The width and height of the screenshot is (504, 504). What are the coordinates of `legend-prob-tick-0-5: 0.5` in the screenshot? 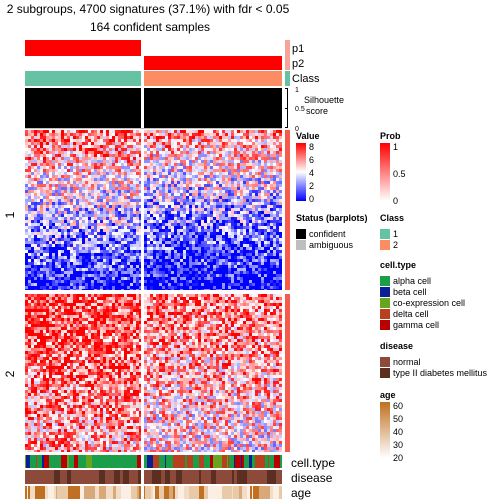 It's located at (399, 174).